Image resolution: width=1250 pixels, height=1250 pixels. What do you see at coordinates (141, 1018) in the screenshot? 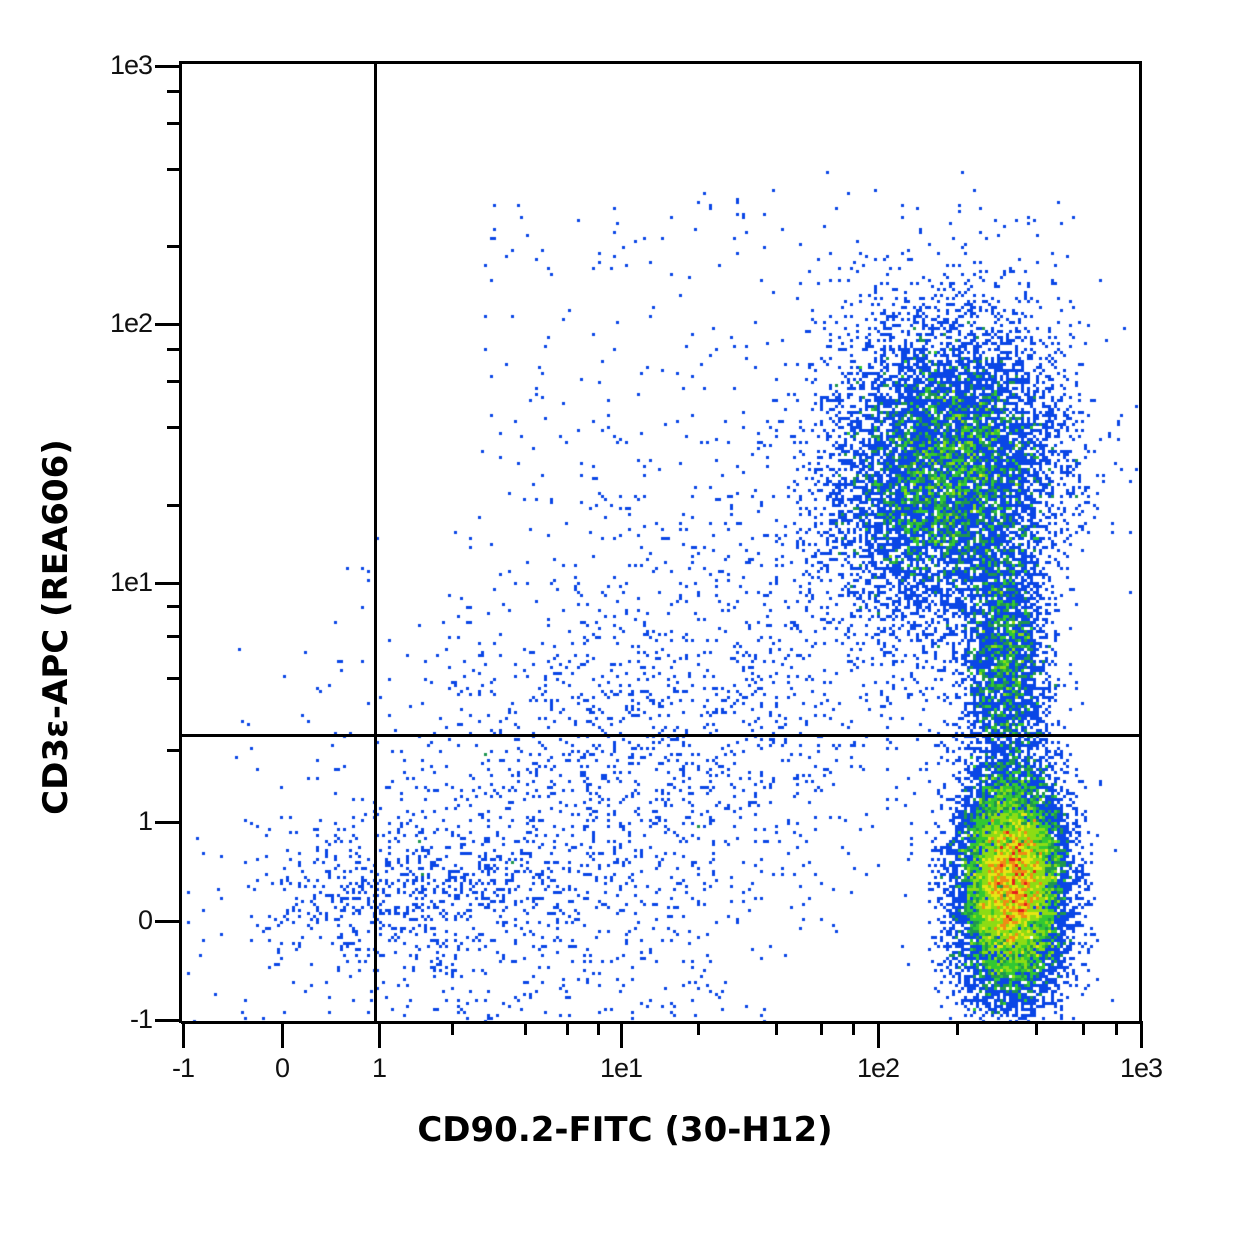
I see `y-tick-label: -1` at bounding box center [141, 1018].